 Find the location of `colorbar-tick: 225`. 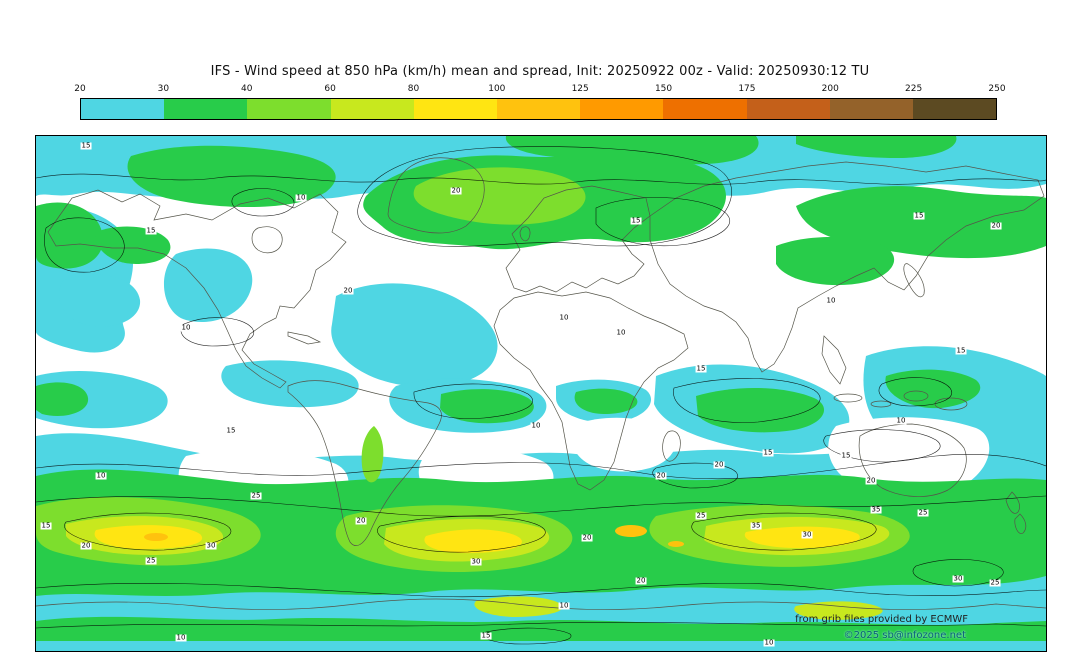

colorbar-tick: 225 is located at coordinates (914, 89).